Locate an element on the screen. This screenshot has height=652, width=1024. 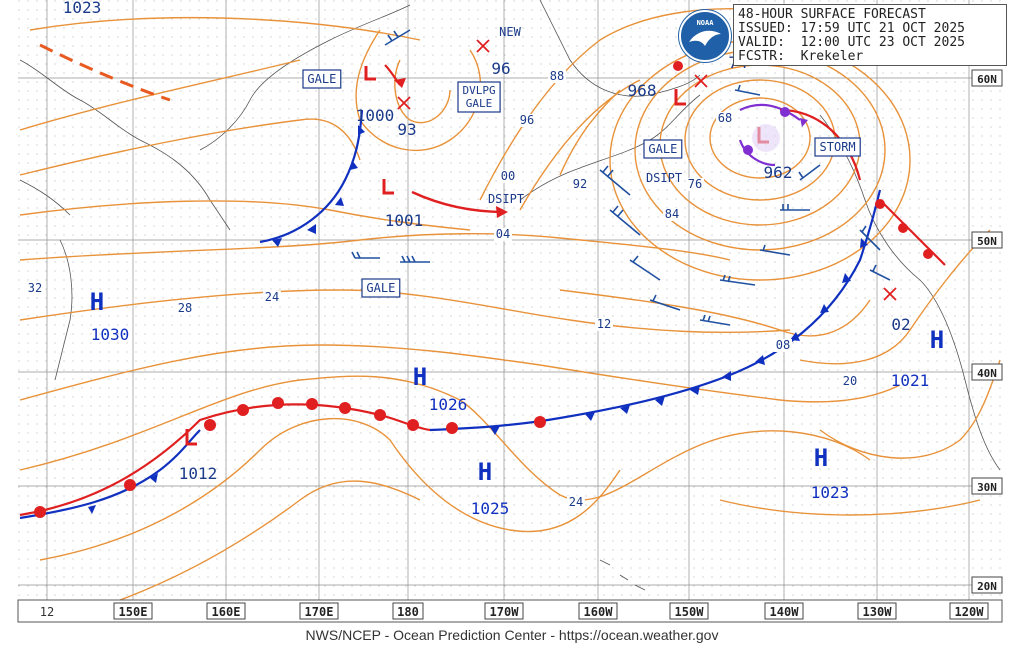
lon-label-150w: 150W is located at coordinates (690, 612).